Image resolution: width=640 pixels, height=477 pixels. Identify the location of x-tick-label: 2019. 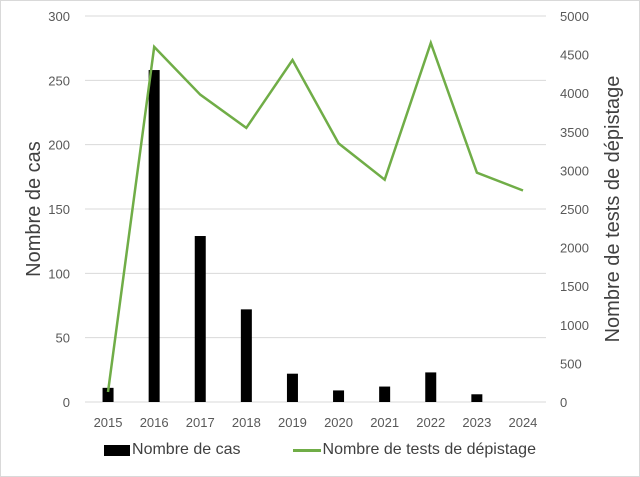
(292, 422).